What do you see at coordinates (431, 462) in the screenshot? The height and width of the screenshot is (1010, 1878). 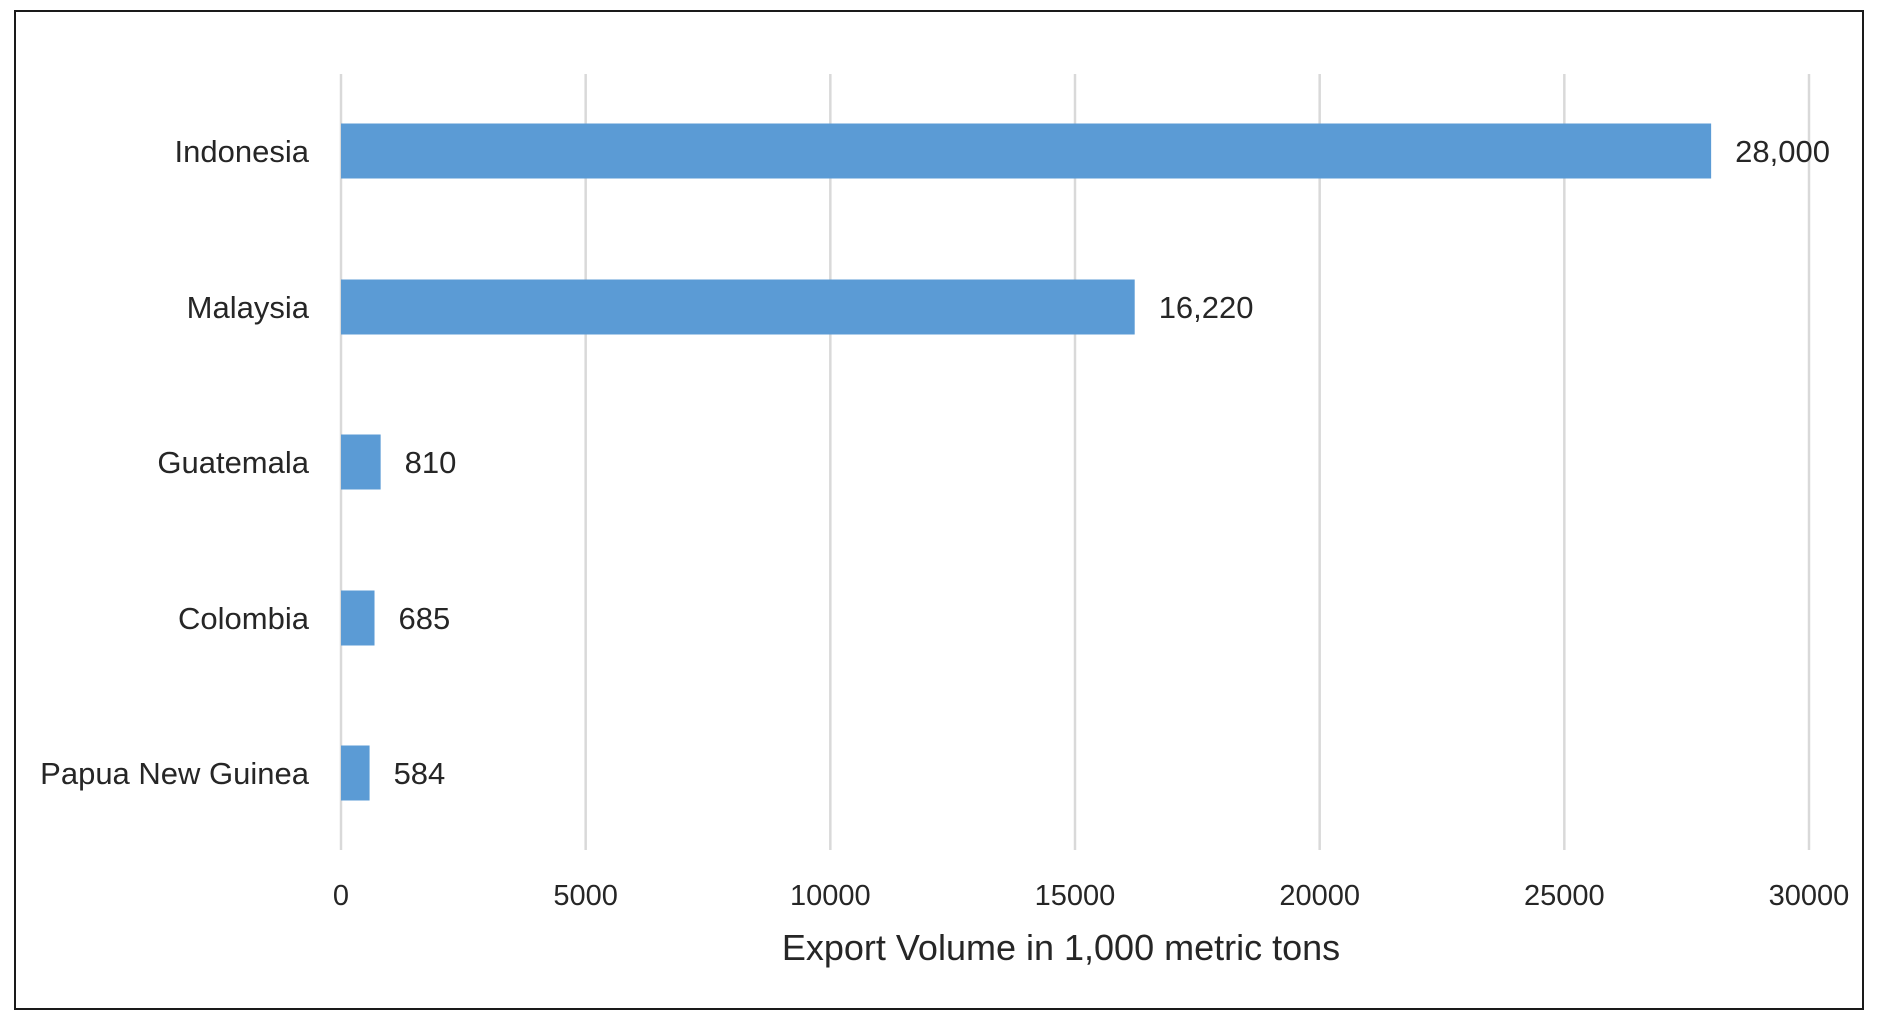 I see `data-label: 810` at bounding box center [431, 462].